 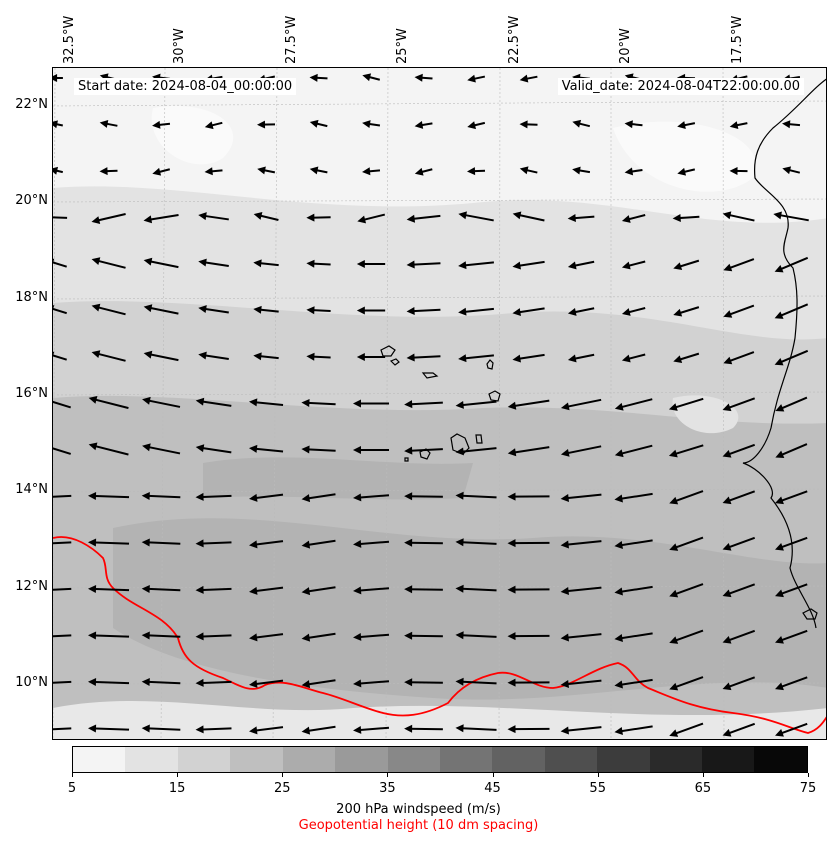 I want to click on colorbar-tick-label: 35, so click(x=387, y=788).